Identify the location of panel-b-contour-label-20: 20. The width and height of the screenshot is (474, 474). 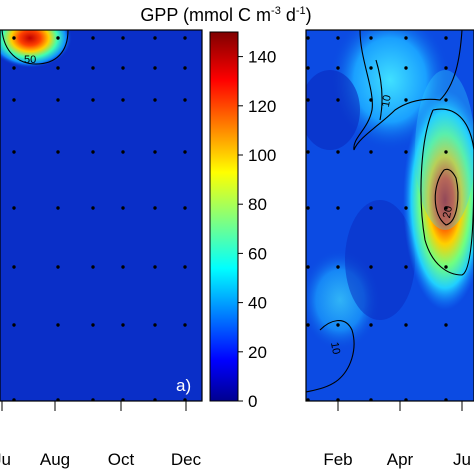
(448, 212).